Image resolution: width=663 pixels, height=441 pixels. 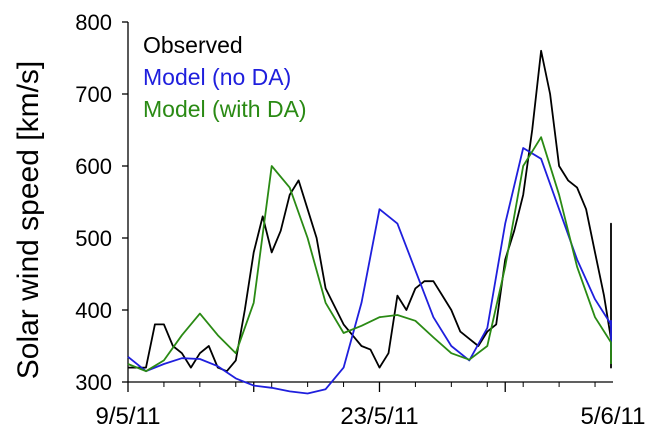 I want to click on y-axis-label: Solar wind speed [km/s], so click(x=28, y=220).